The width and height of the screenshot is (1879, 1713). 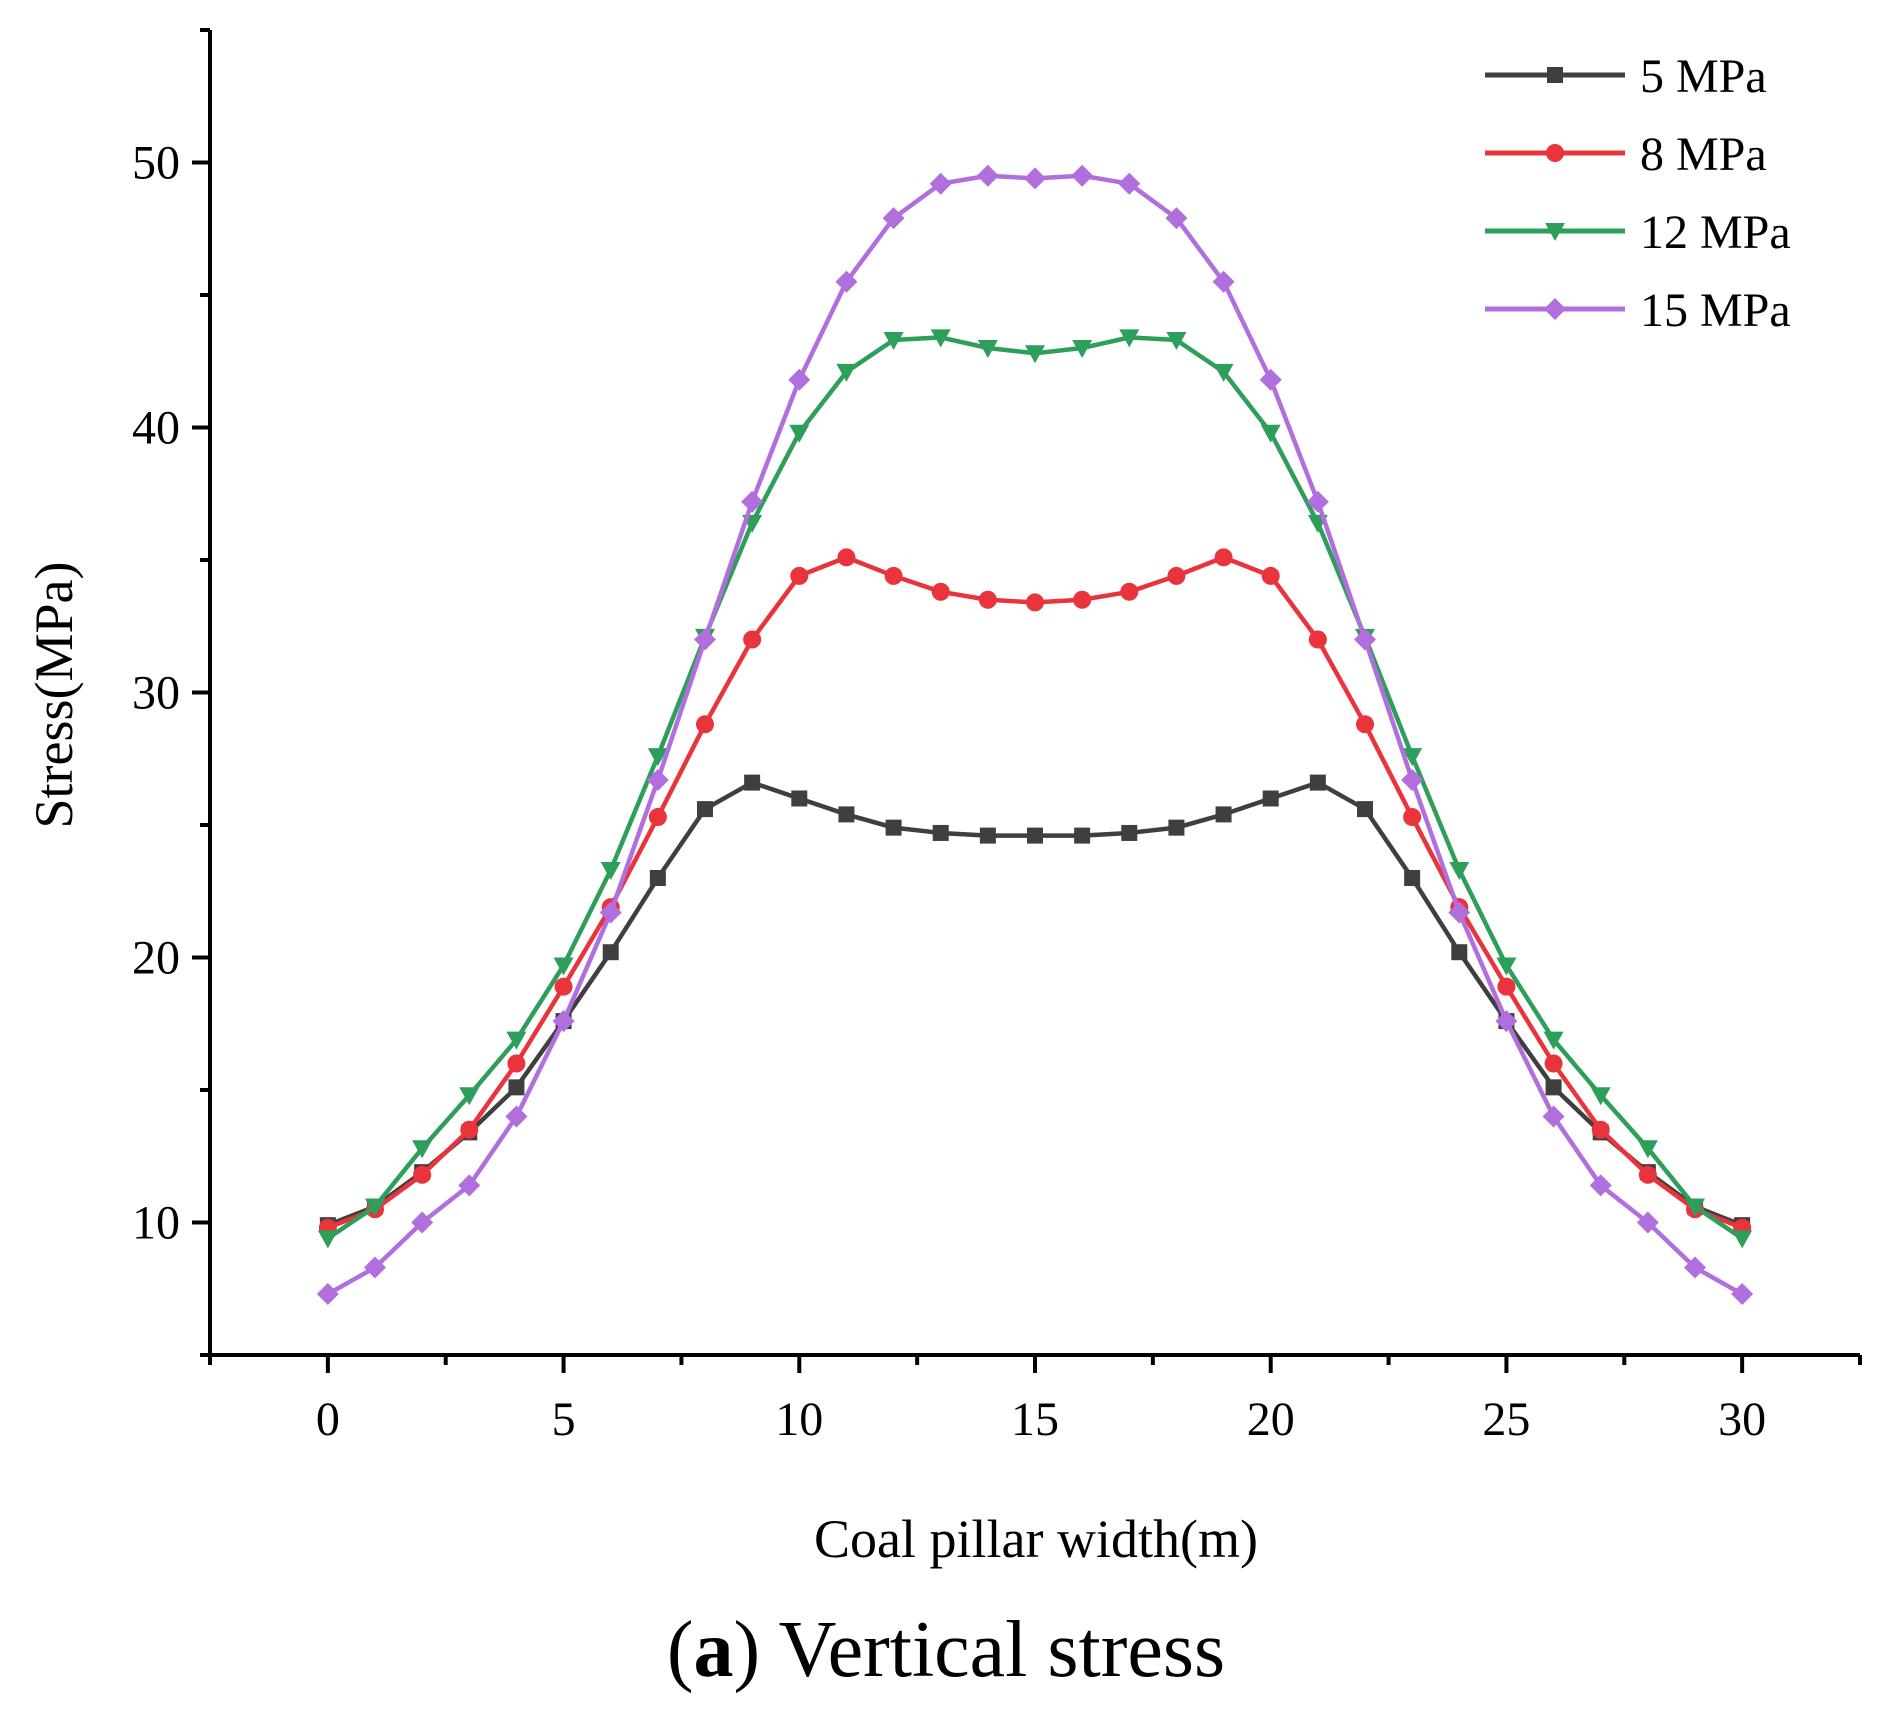 What do you see at coordinates (1742, 1419) in the screenshot?
I see `x-tick-label: 30` at bounding box center [1742, 1419].